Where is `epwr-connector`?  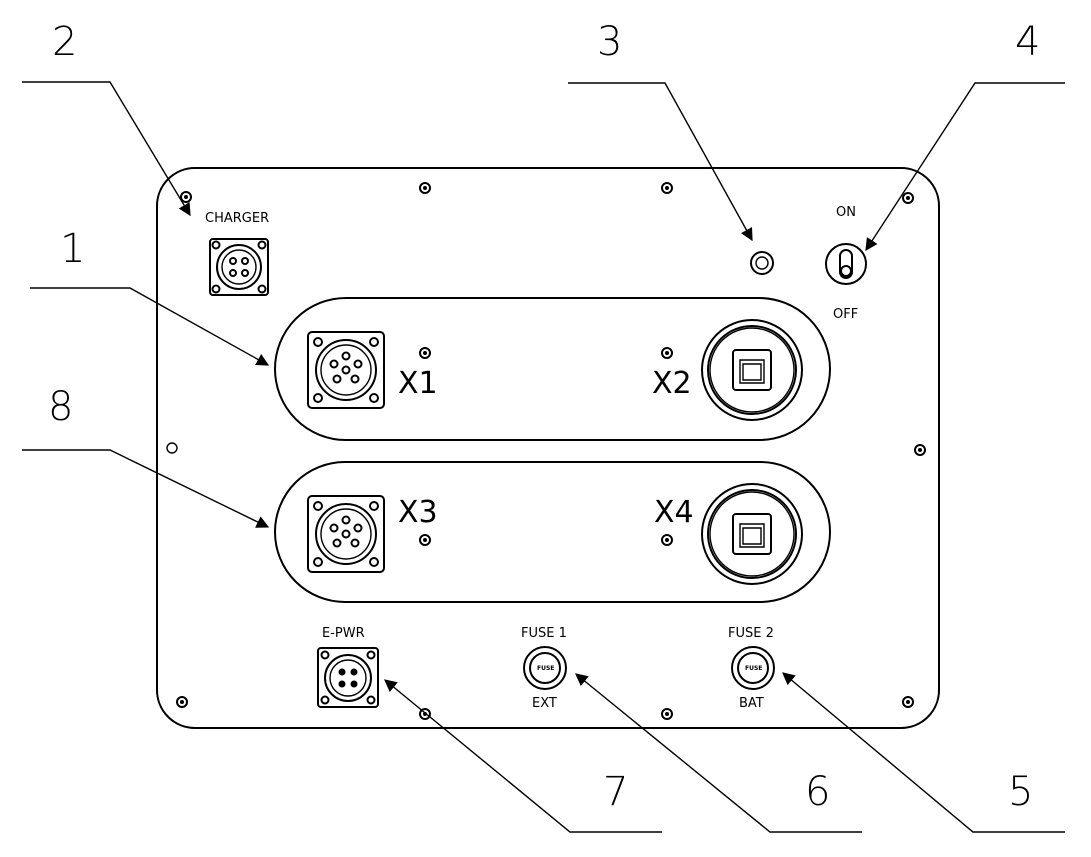
epwr-connector is located at coordinates (348, 677).